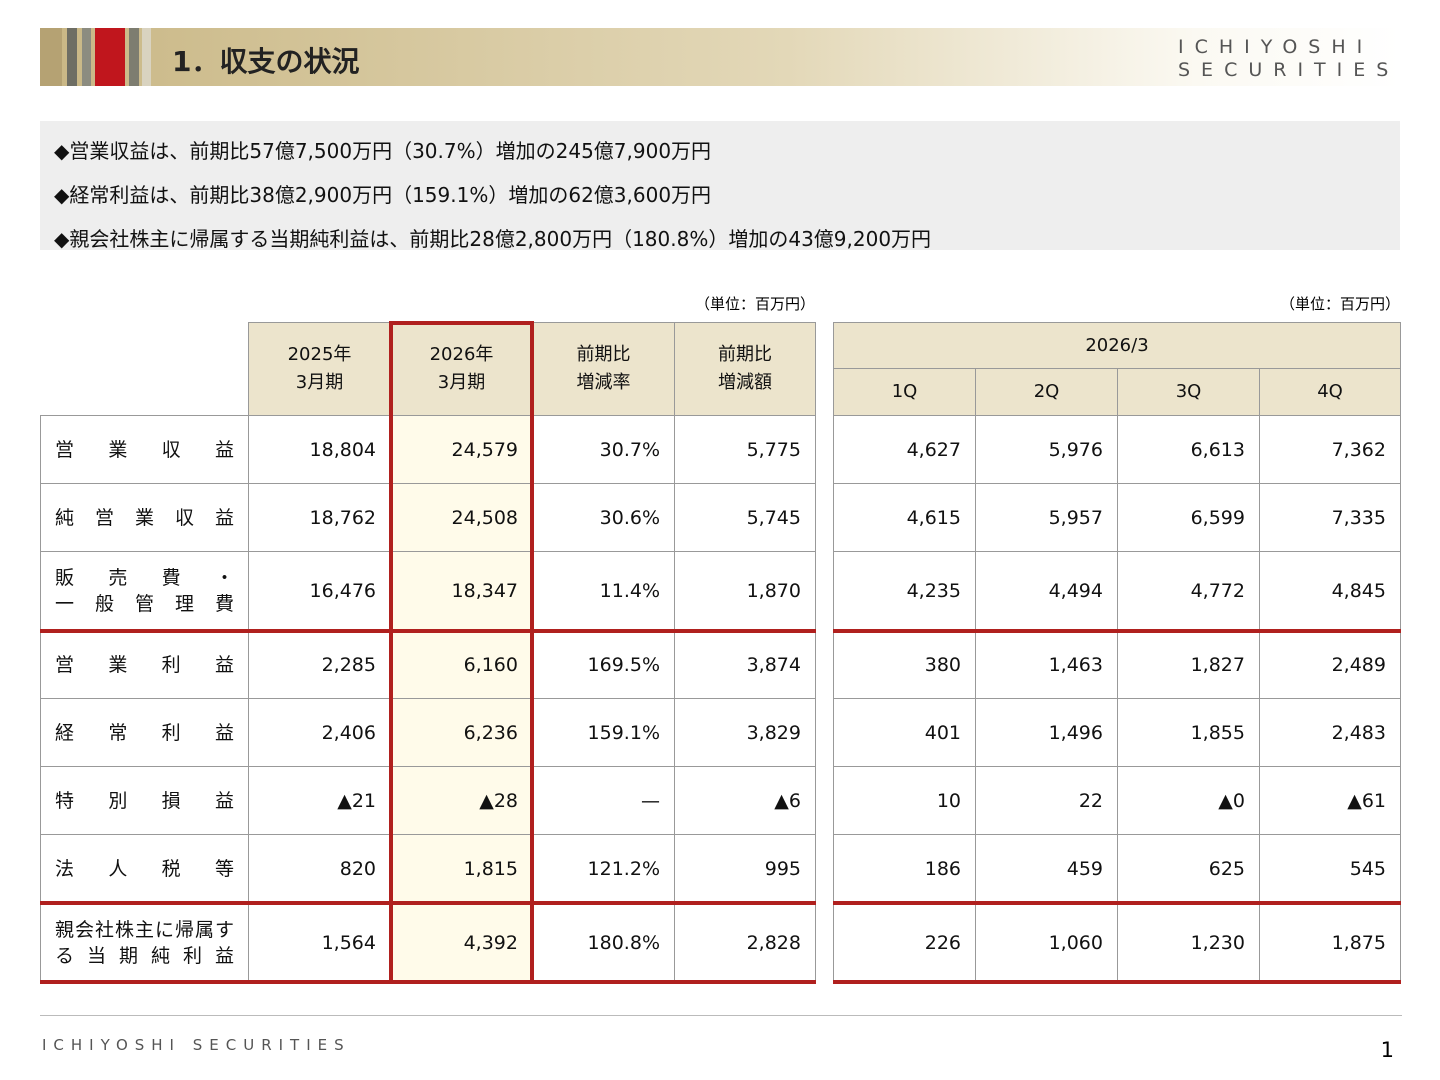 This screenshot has width=1440, height=1080. I want to click on value: 186, so click(942, 868).